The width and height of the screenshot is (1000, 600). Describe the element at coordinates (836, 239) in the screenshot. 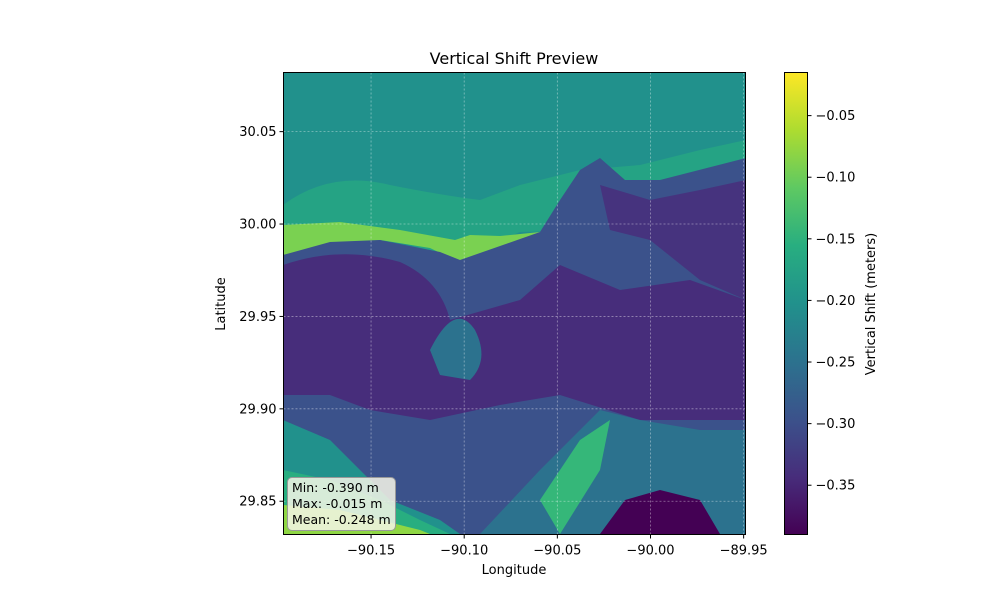

I see `colorbar-tick-label: −0.15` at that location.